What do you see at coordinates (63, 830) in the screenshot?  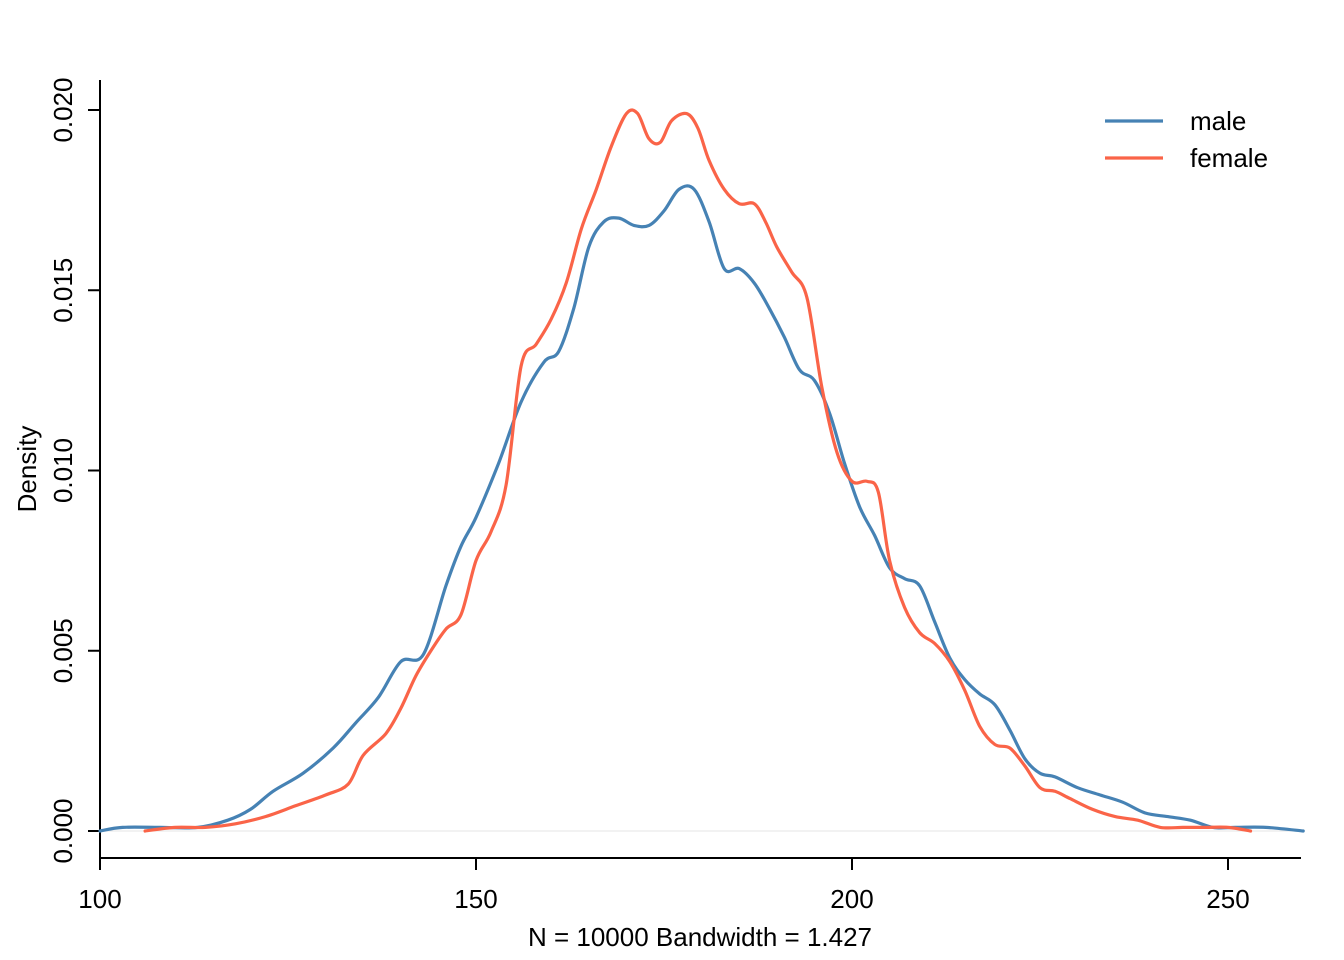 I see `y-tick-label: 0.000` at bounding box center [63, 830].